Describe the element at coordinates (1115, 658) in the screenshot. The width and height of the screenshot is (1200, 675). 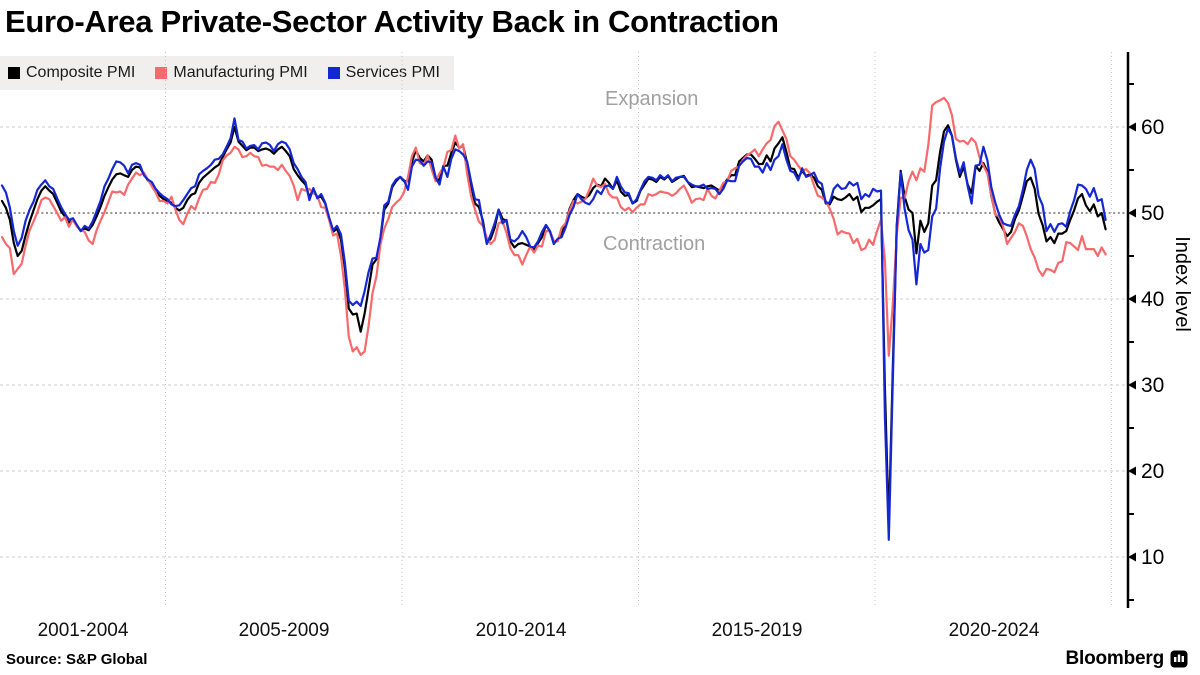
I see `bloomberg-wordmark: Bloomberg` at that location.